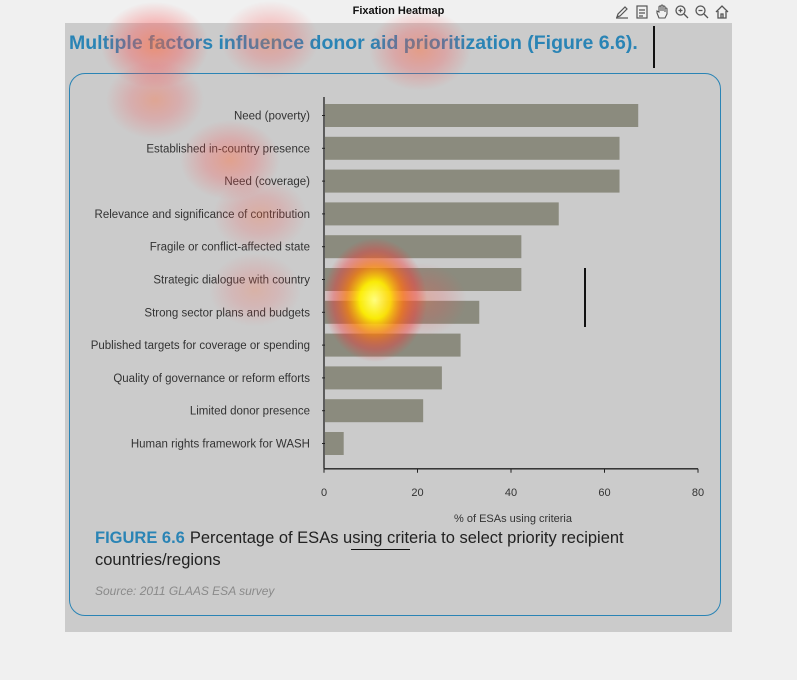 The image size is (797, 680). I want to click on home-icon, so click(721, 11).